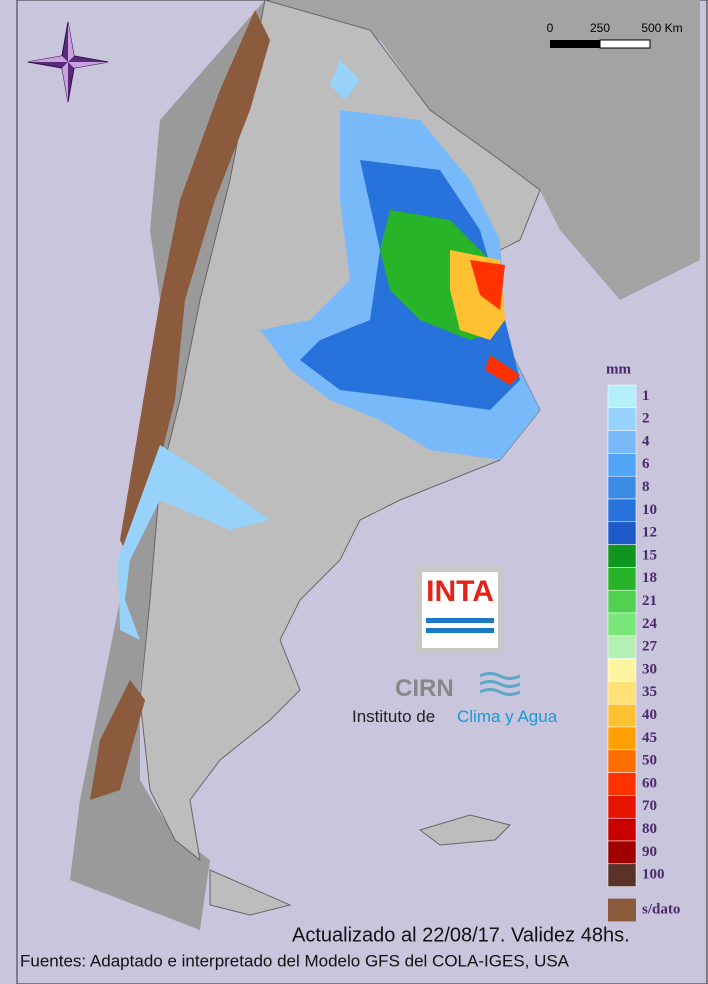 Image resolution: width=708 pixels, height=984 pixels. Describe the element at coordinates (460, 591) in the screenshot. I see `inta-text: INTA` at that location.